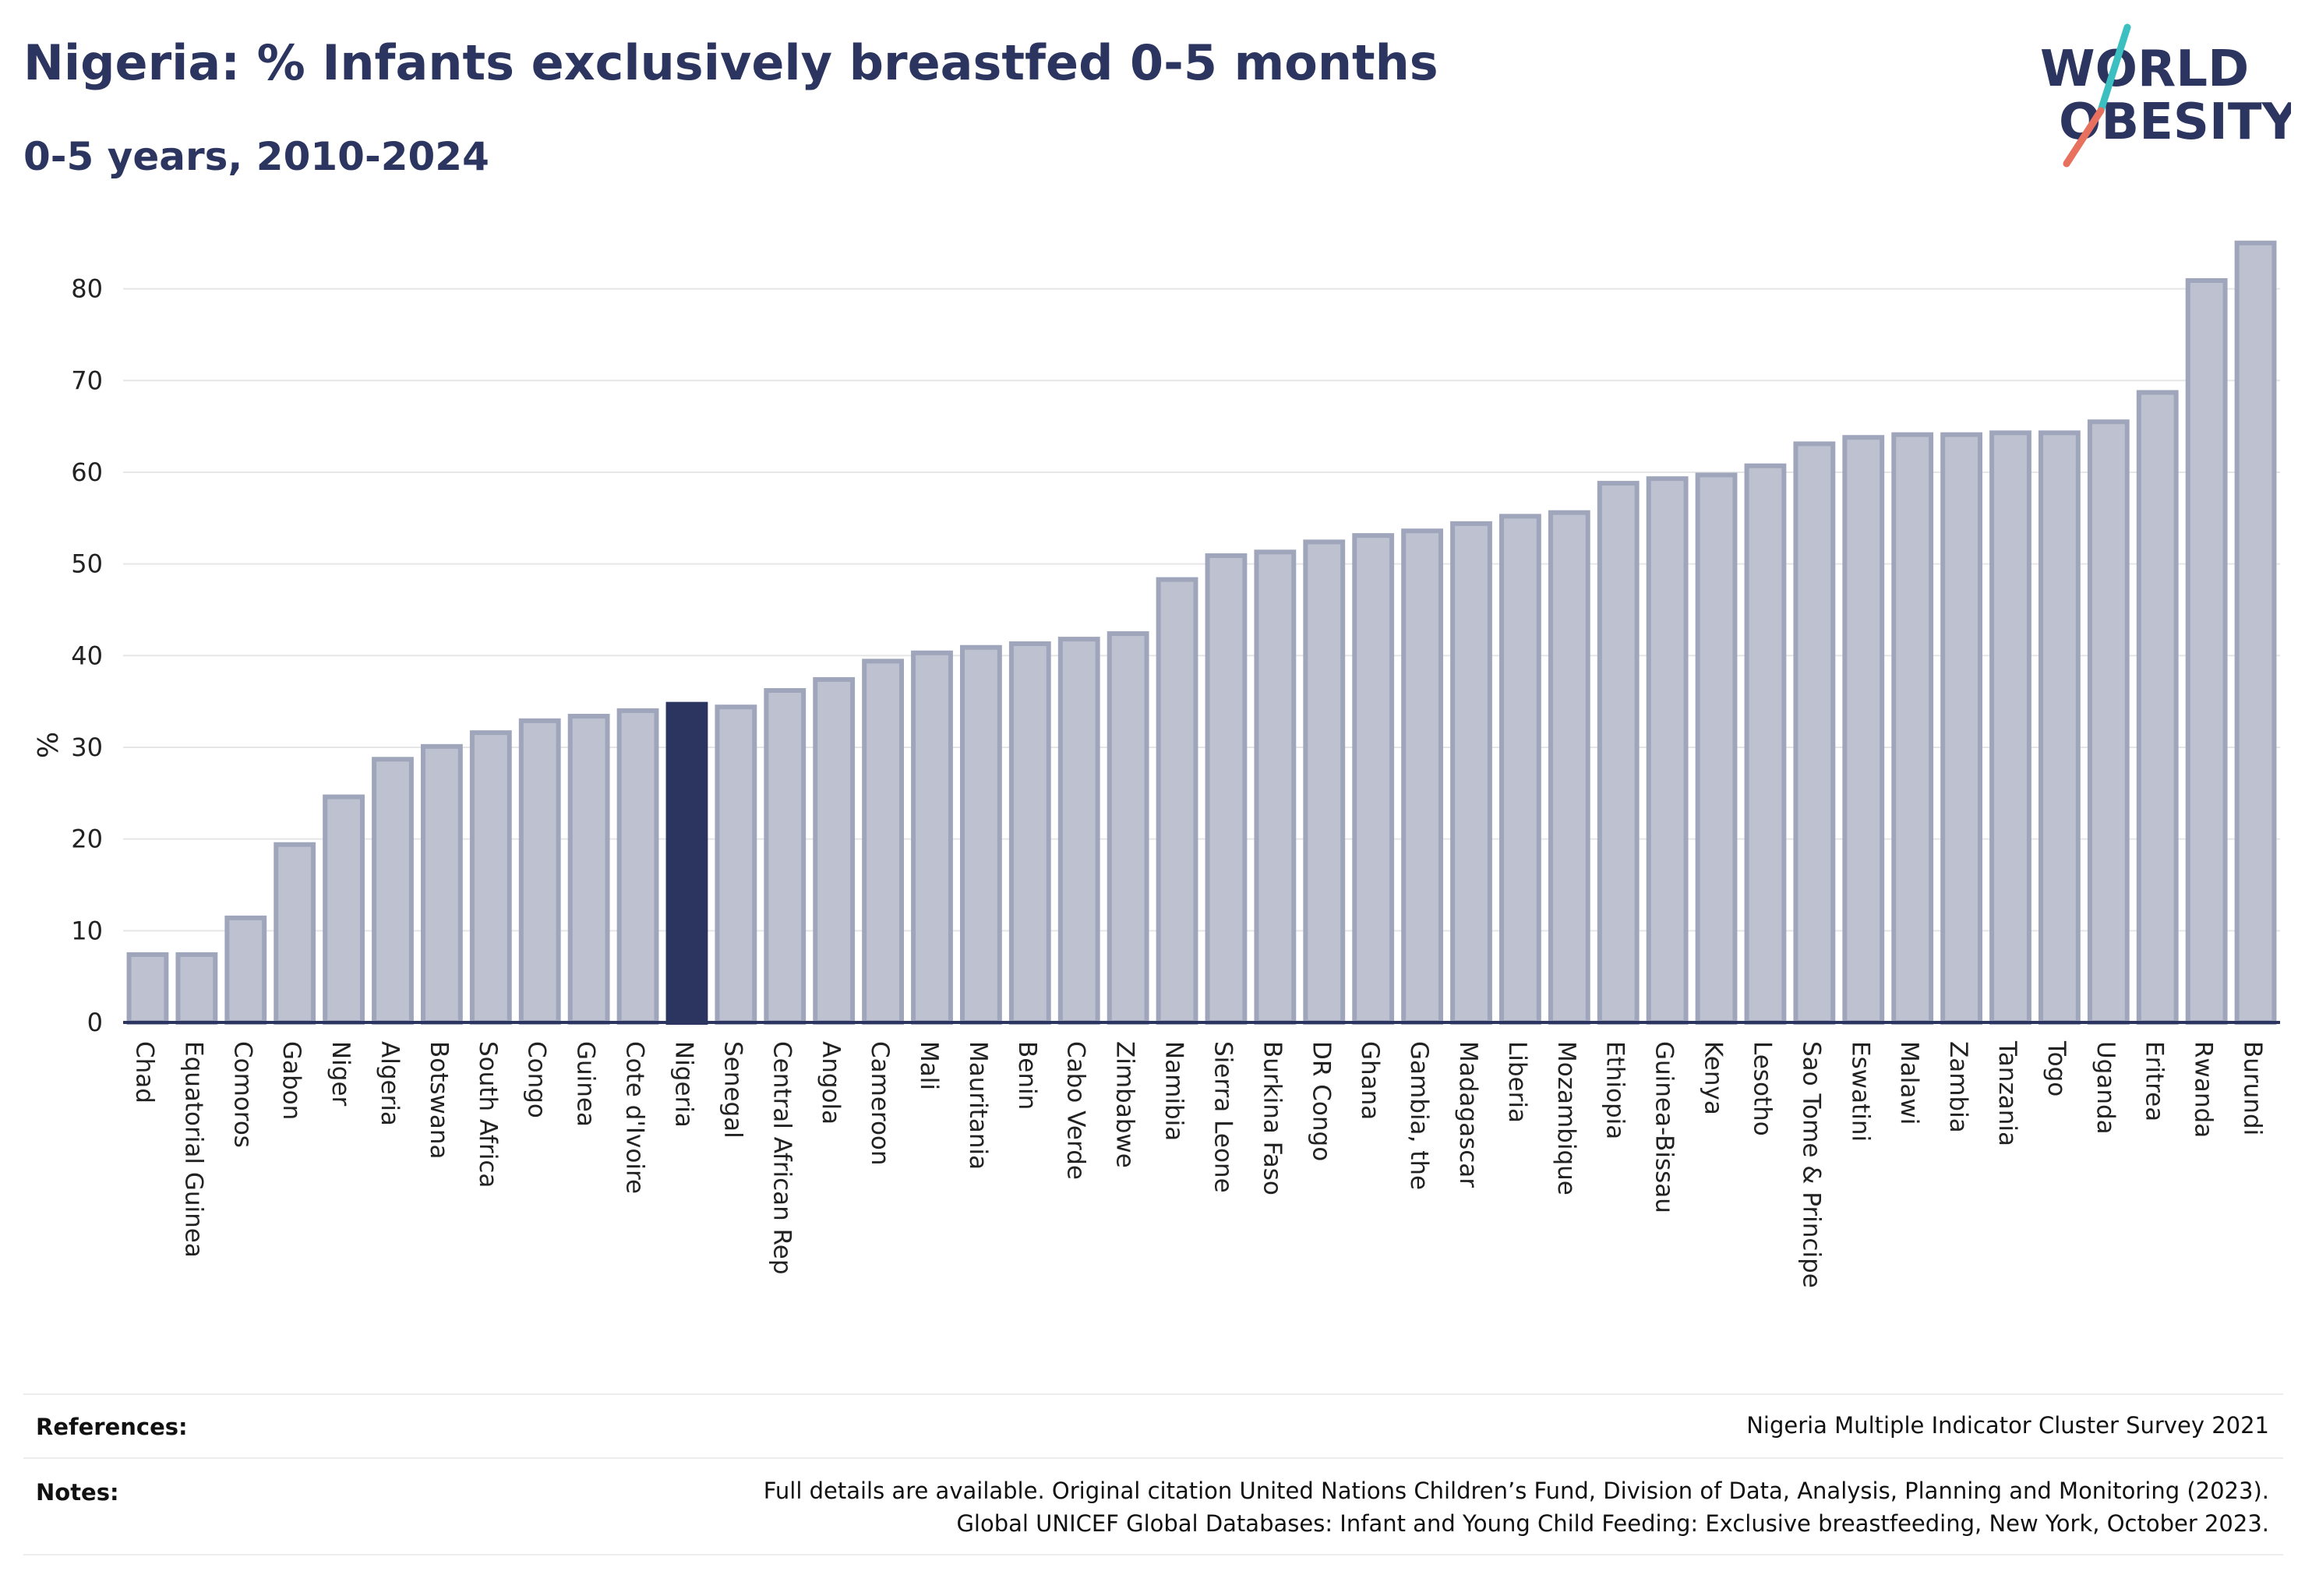 The height and width of the screenshot is (1596, 2305). What do you see at coordinates (1321, 1101) in the screenshot?
I see `x-tick-label: DR Congo` at bounding box center [1321, 1101].